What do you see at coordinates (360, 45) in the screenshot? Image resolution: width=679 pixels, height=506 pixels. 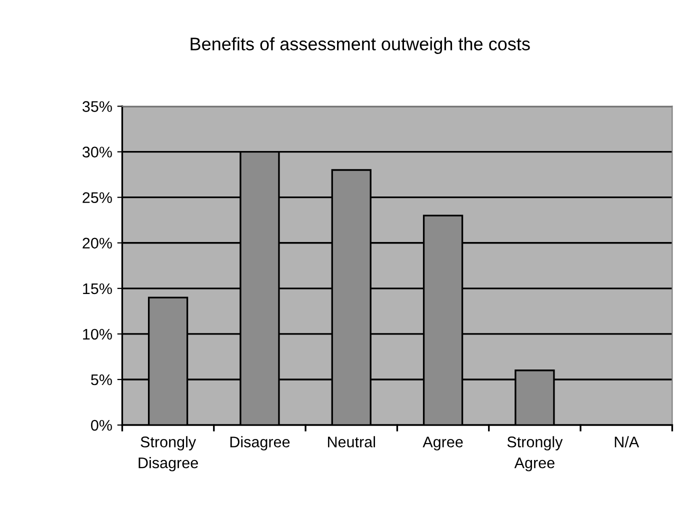 I see `chart-title: Benefits of assessment outweigh the costs` at bounding box center [360, 45].